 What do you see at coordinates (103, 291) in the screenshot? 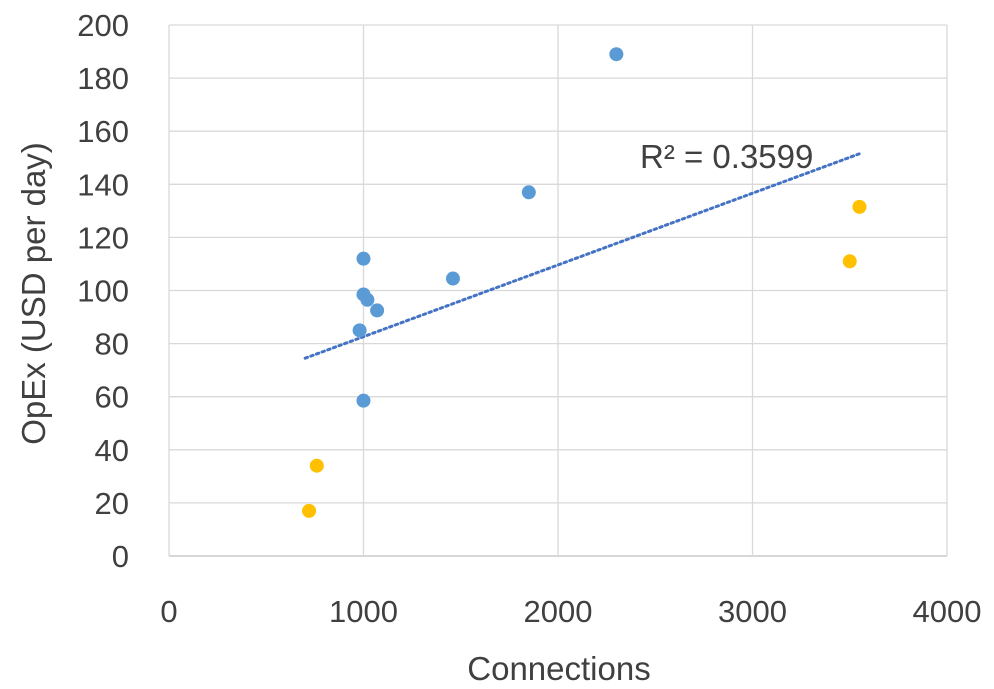
I see `y-tick-label: 100` at bounding box center [103, 291].